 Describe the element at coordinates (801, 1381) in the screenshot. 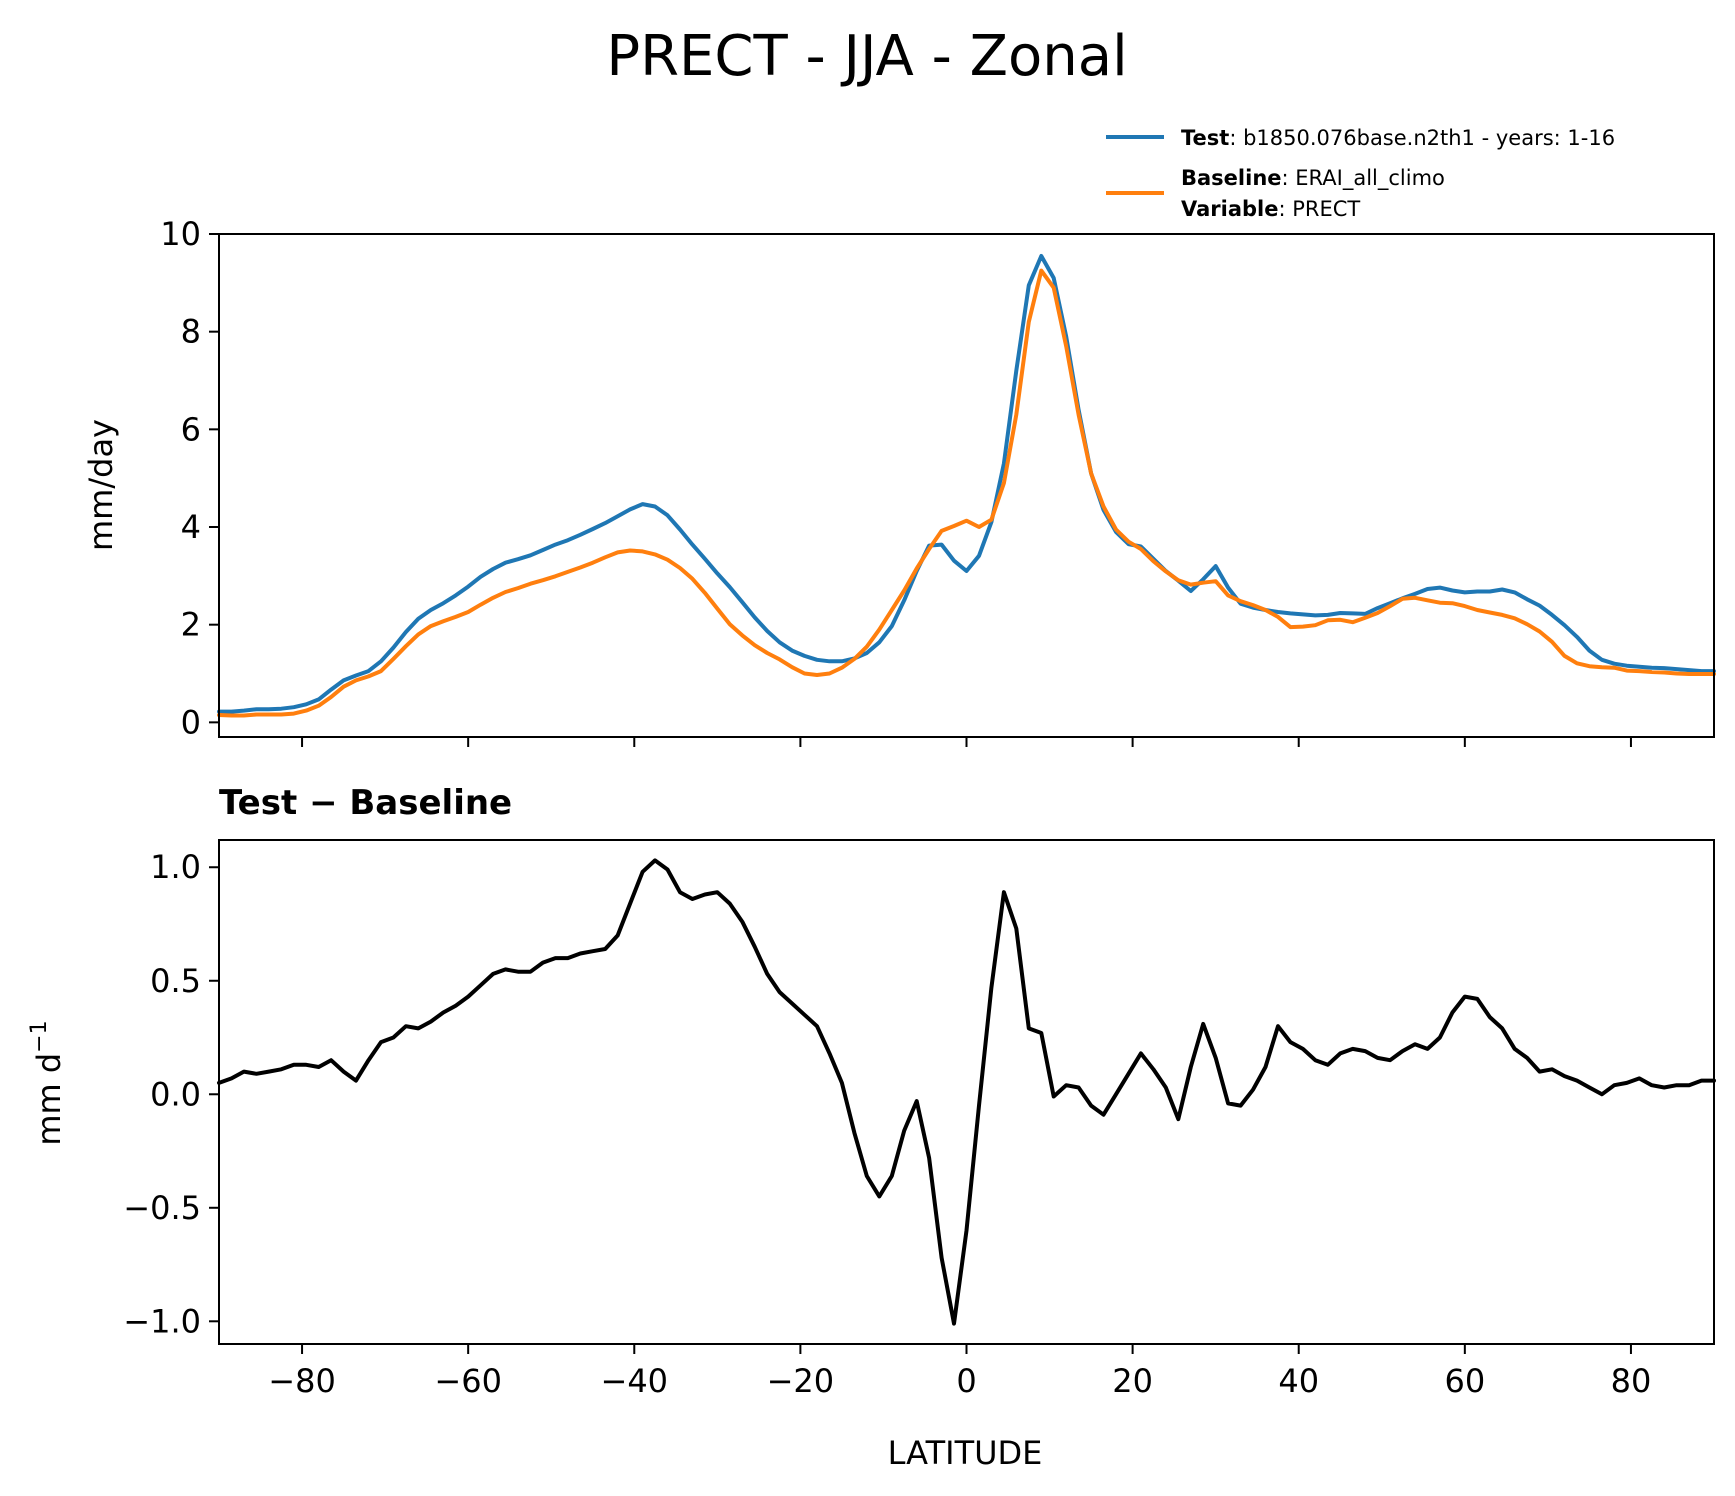

I see `bottom-x-tick-label: −20` at that location.